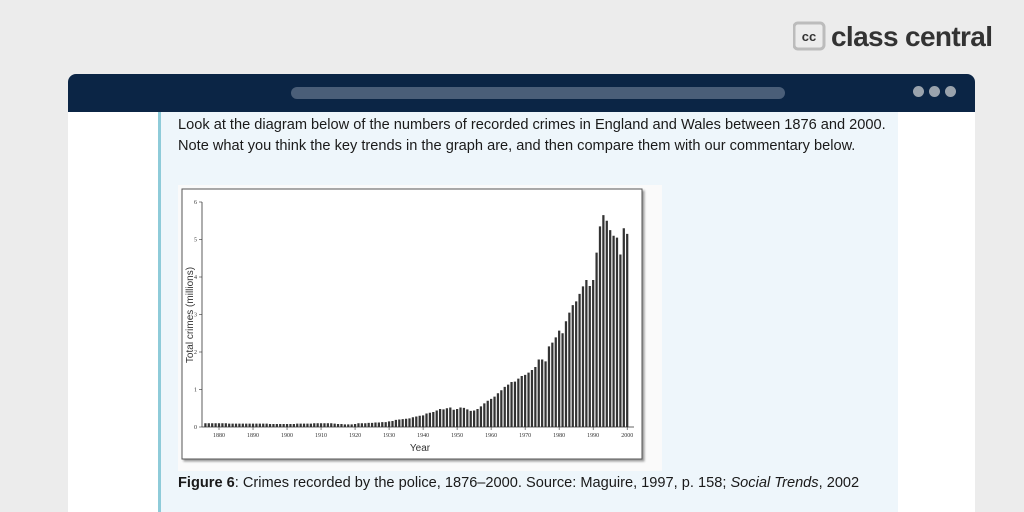 This screenshot has width=1024, height=512. Describe the element at coordinates (219, 436) in the screenshot. I see `x-tick-label: 1880` at that location.